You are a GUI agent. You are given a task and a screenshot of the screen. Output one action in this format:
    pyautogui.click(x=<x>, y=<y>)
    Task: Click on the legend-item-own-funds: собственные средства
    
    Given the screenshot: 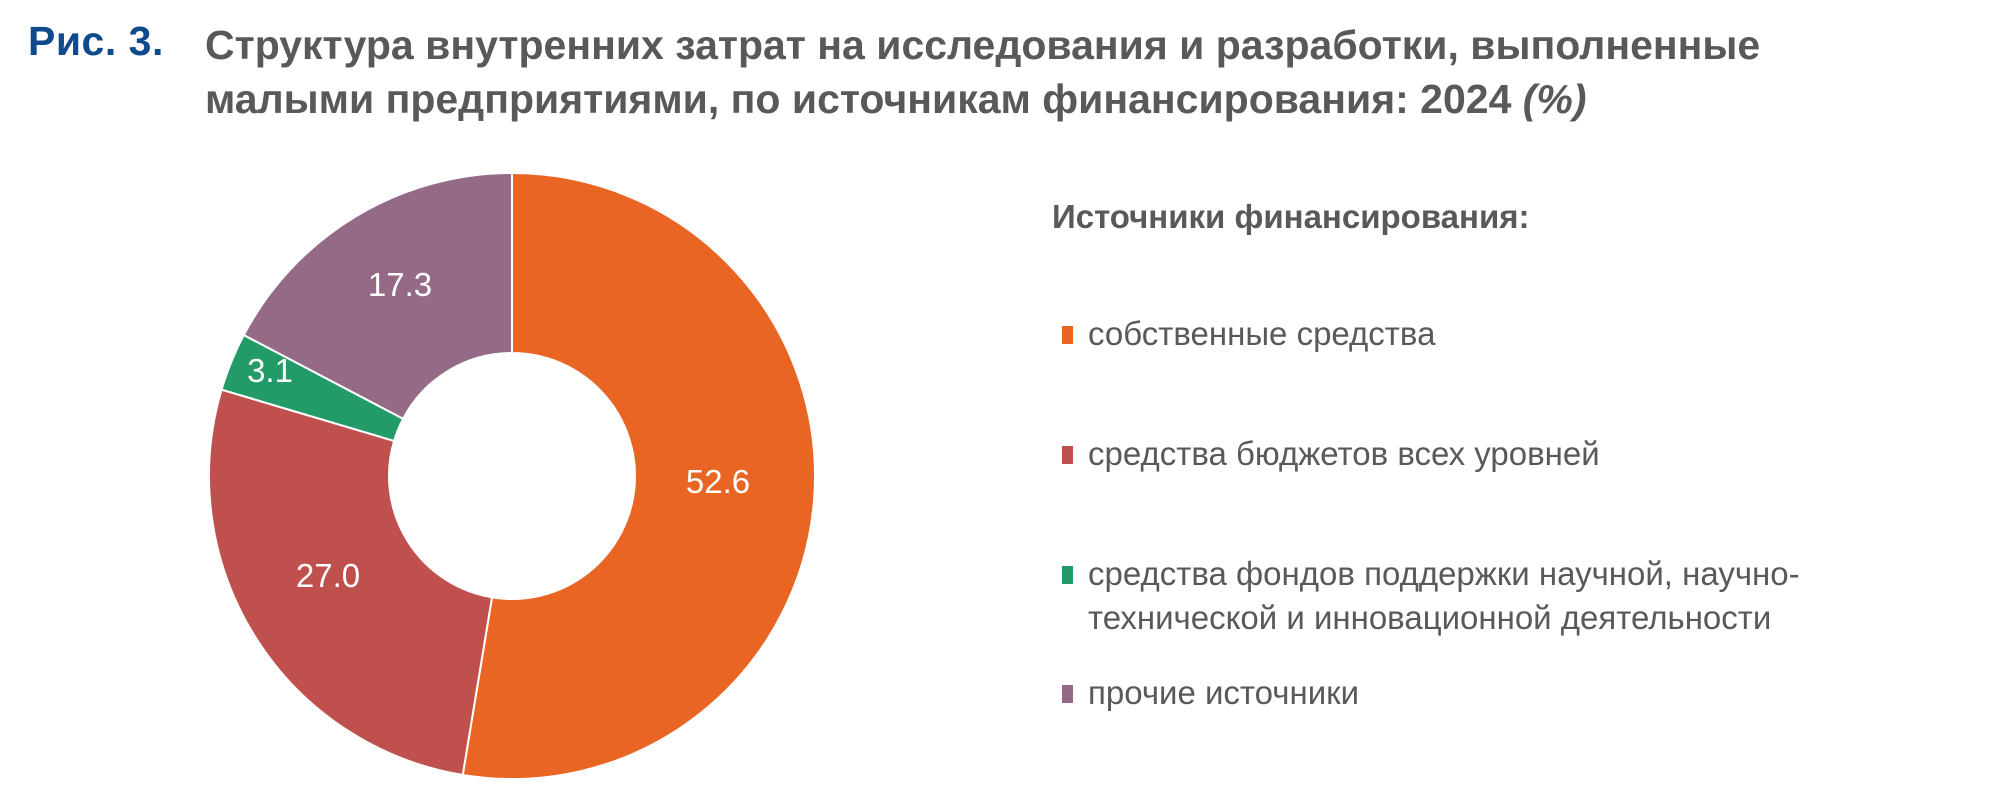 What is the action you would take?
    pyautogui.click(x=1243, y=334)
    